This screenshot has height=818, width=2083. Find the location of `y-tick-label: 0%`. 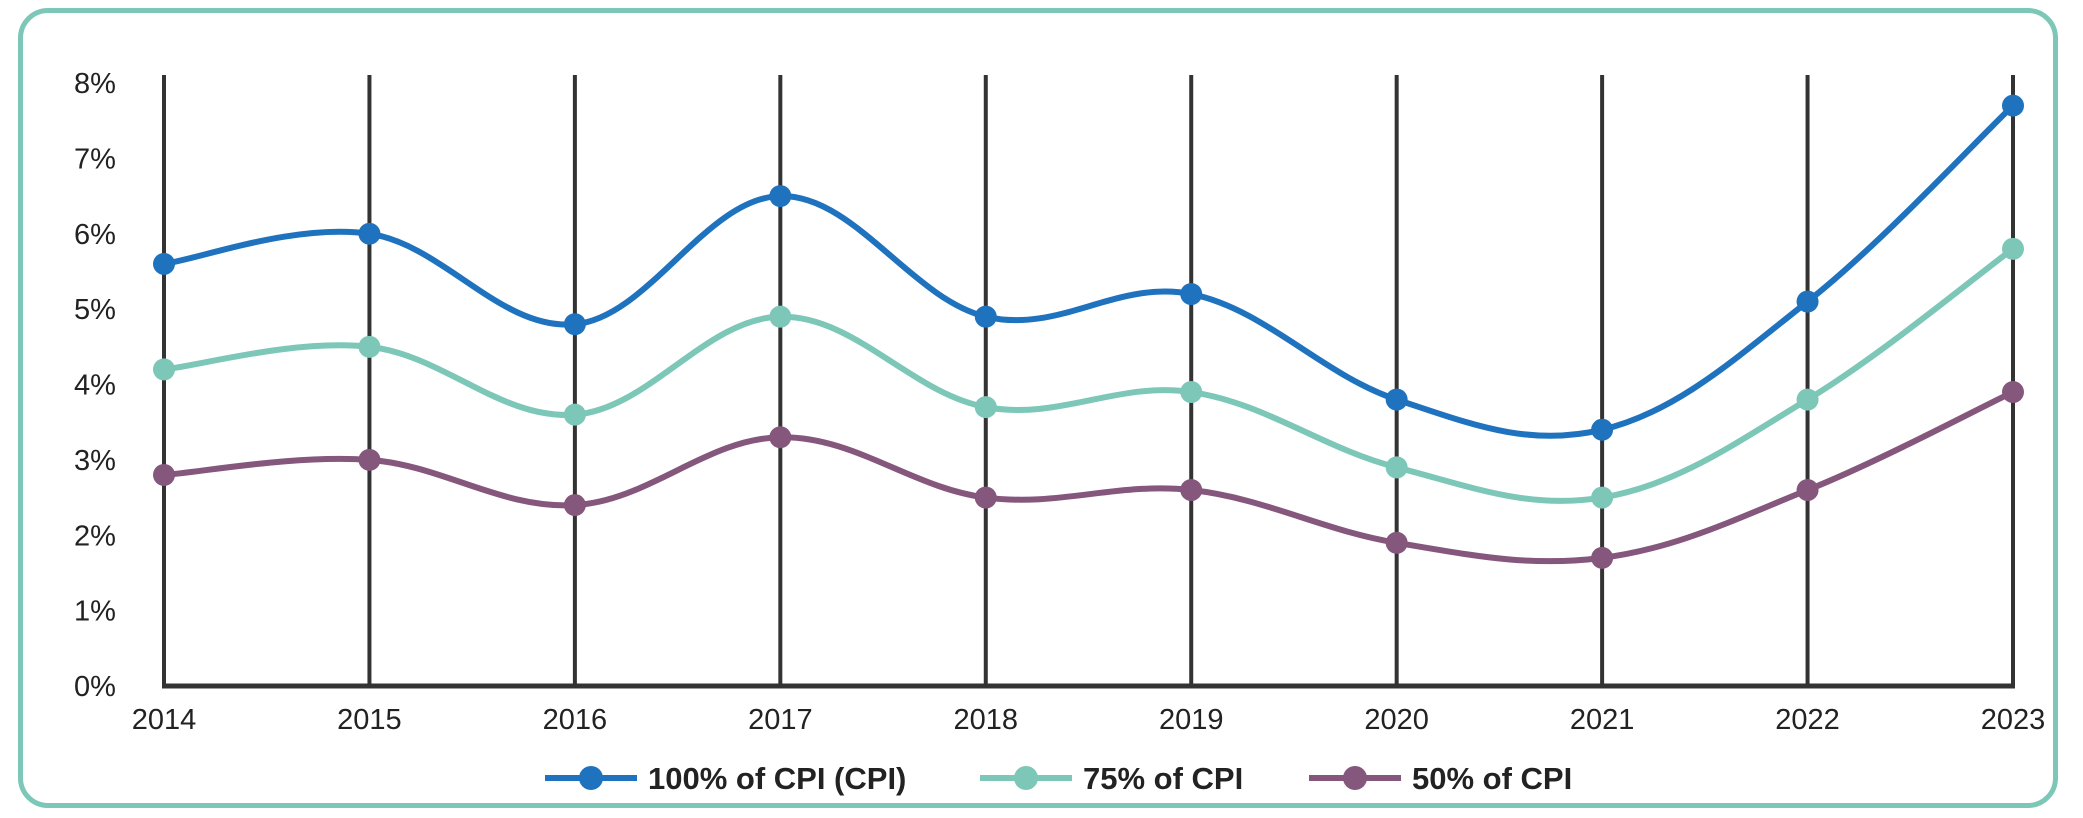

y-tick-label: 0% is located at coordinates (95, 687).